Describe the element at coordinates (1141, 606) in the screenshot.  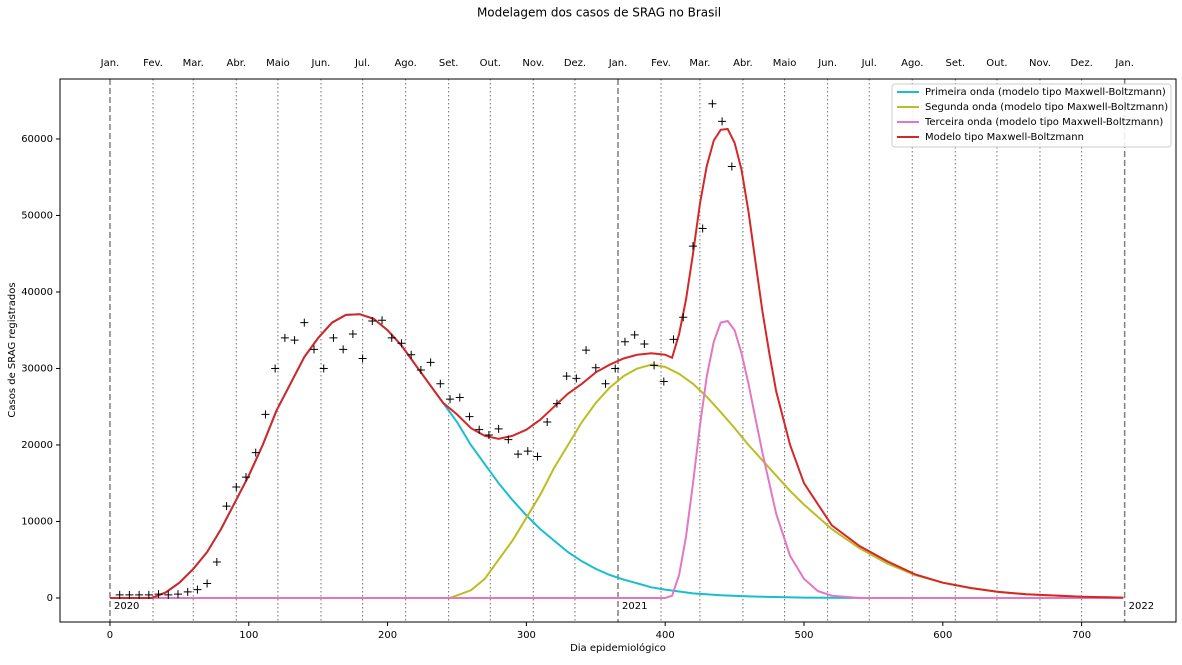
I see `year-label: 2022` at that location.